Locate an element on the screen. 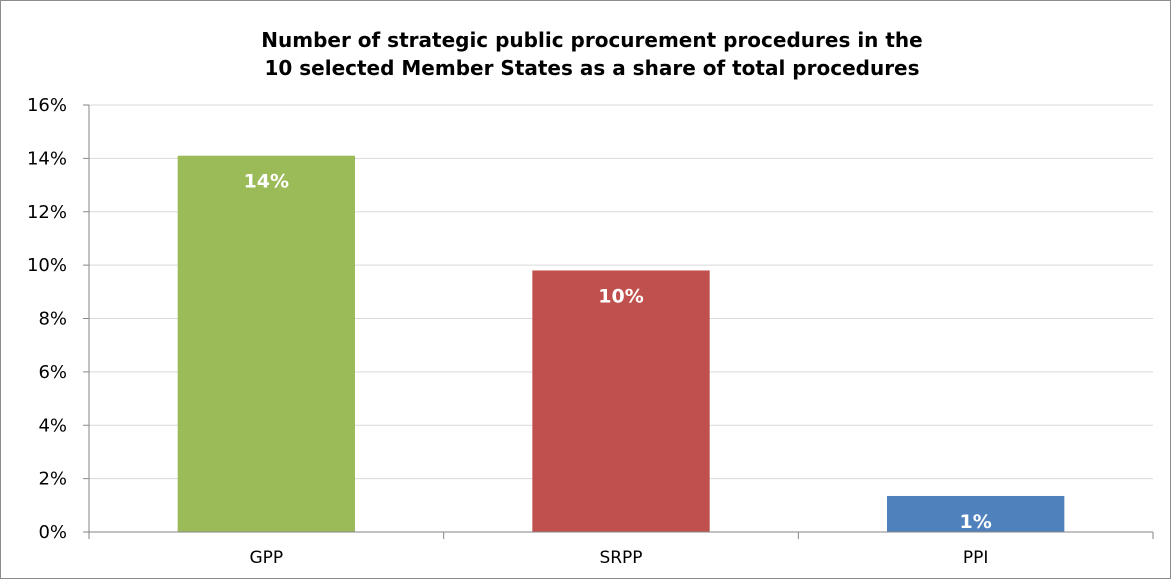 This screenshot has width=1171, height=579. y-tick-label: 14% is located at coordinates (47, 158).